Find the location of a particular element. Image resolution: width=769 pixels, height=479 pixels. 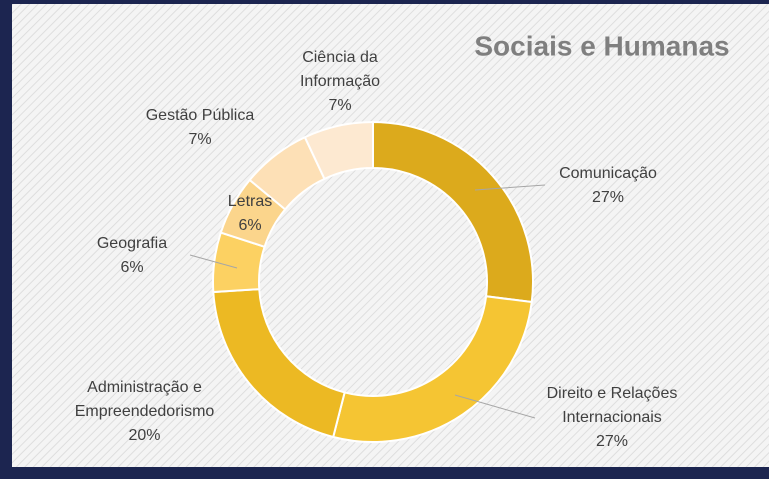

category-label: Ciência da Informação is located at coordinates (340, 69).